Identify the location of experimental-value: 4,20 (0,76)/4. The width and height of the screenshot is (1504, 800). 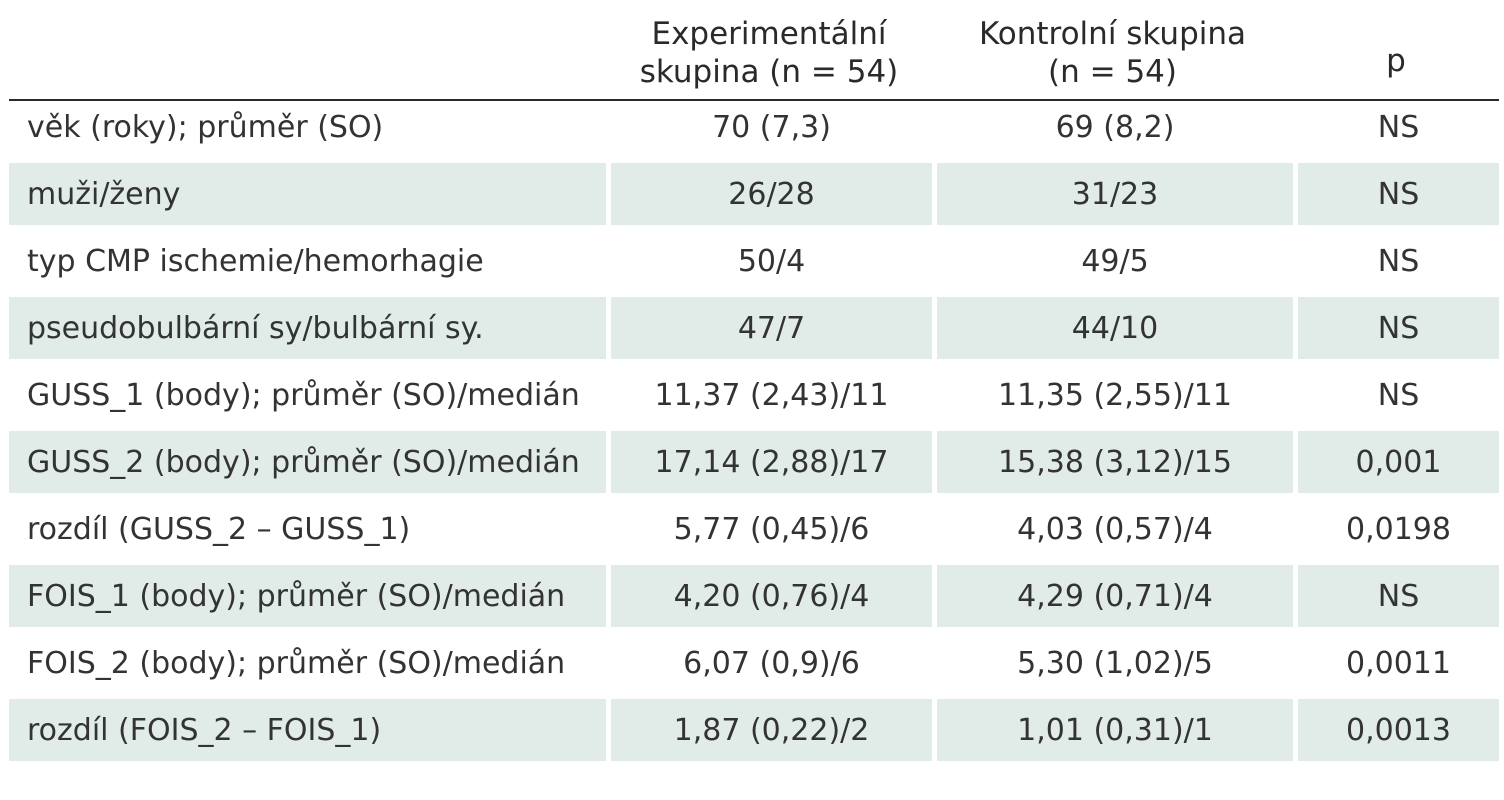
(769, 596).